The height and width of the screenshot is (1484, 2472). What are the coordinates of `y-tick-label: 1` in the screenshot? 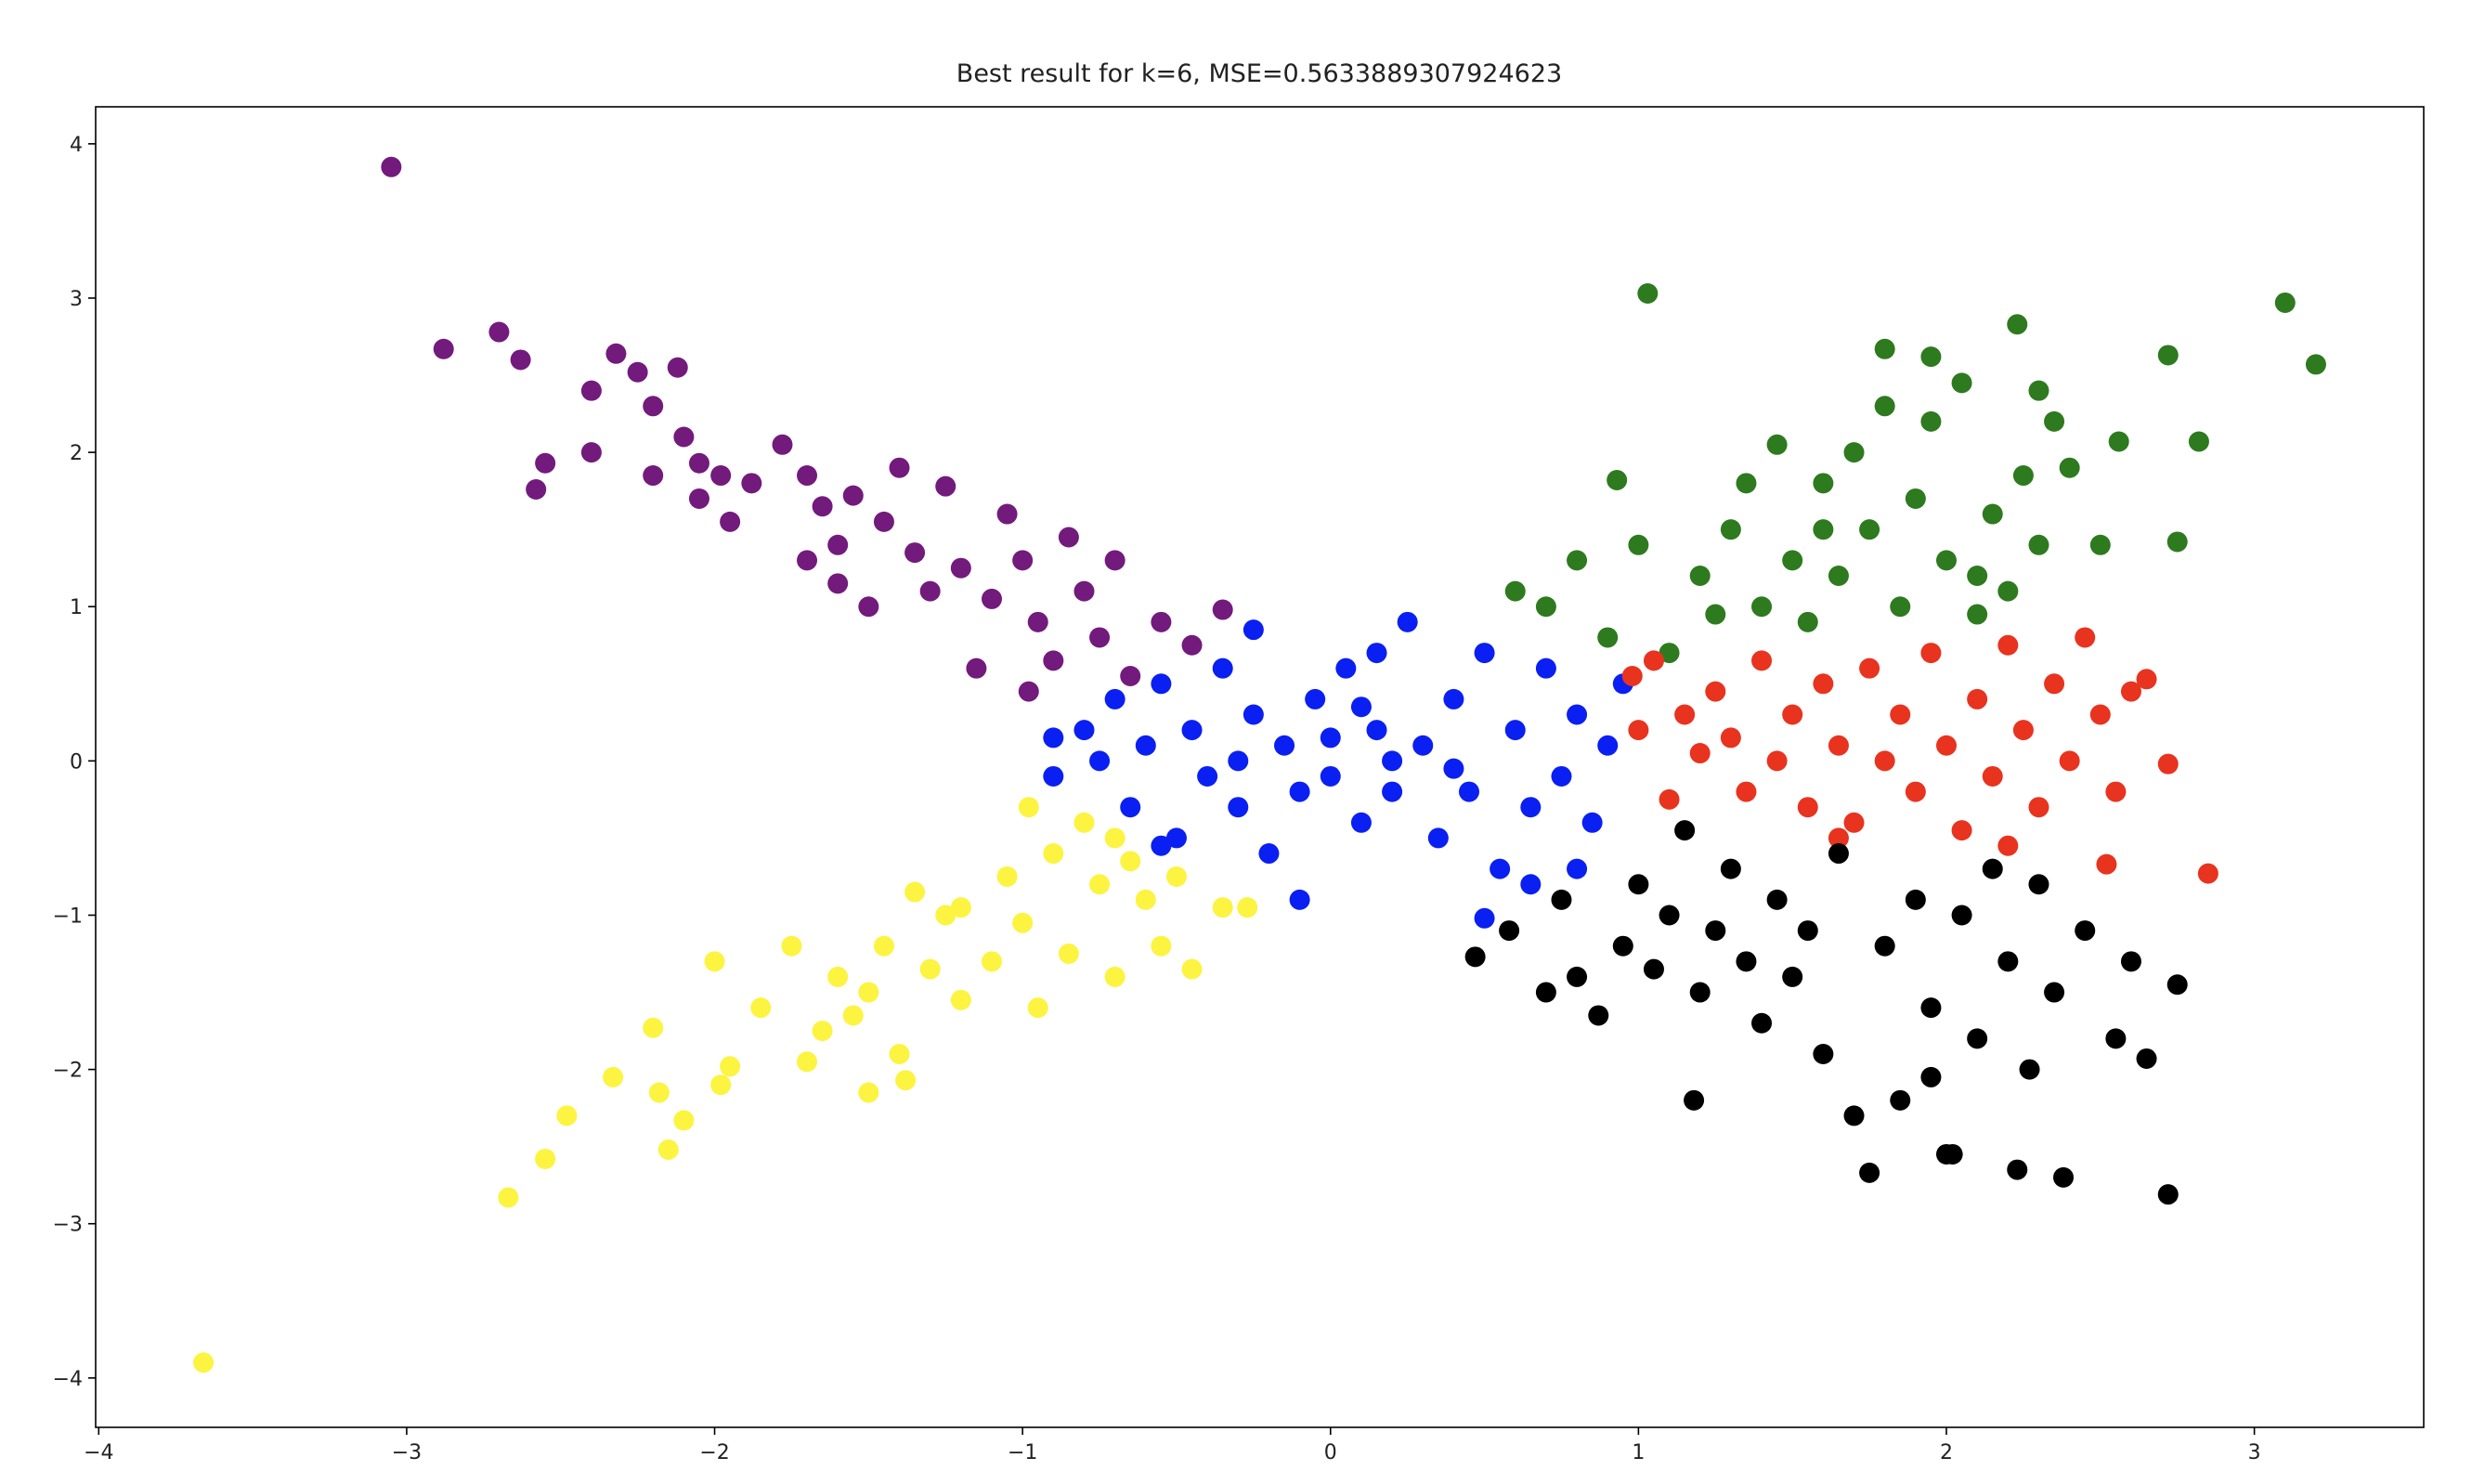 It's located at (76, 608).